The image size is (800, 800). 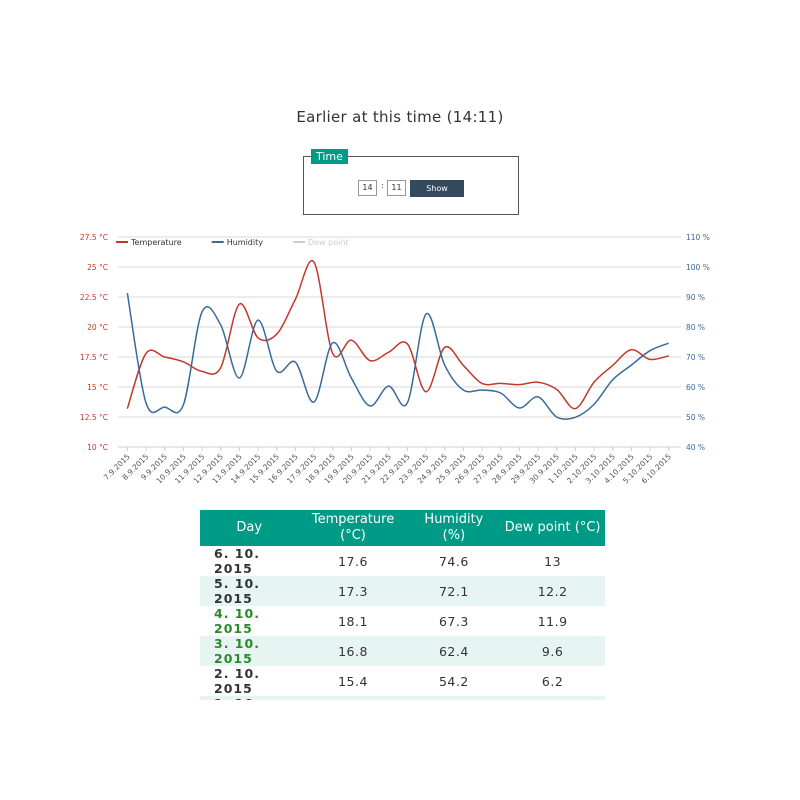 What do you see at coordinates (553, 561) in the screenshot?
I see `value-cell: 13` at bounding box center [553, 561].